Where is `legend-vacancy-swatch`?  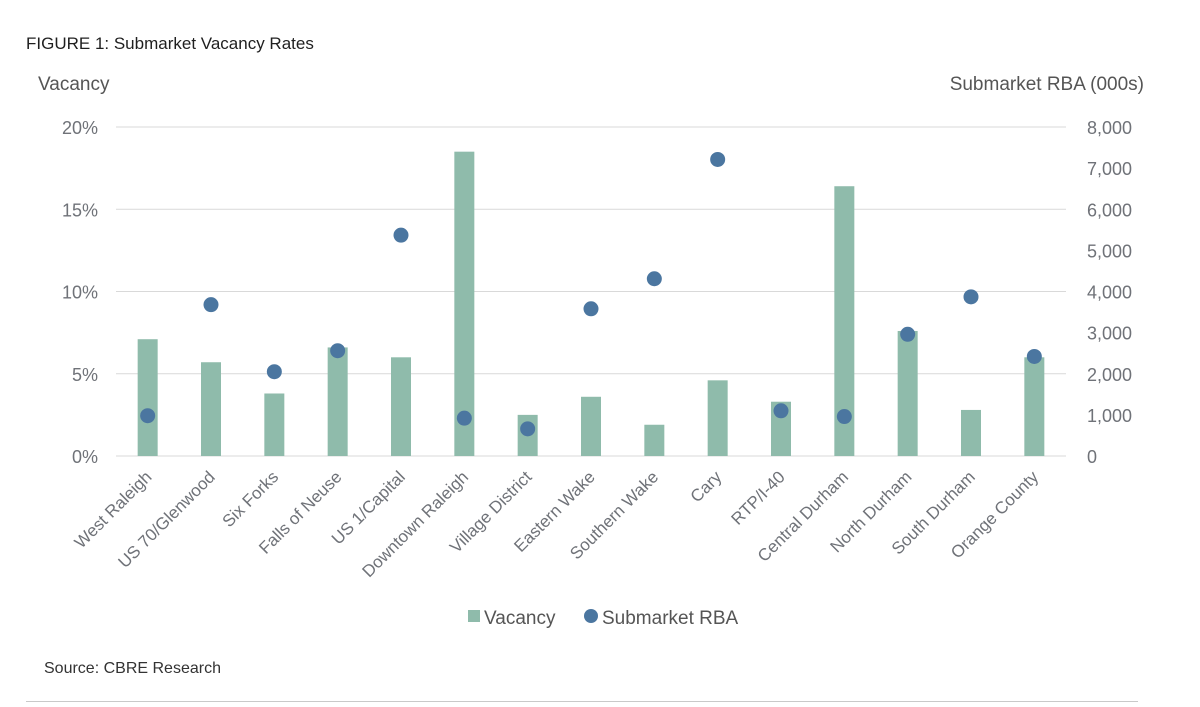
legend-vacancy-swatch is located at coordinates (474, 616).